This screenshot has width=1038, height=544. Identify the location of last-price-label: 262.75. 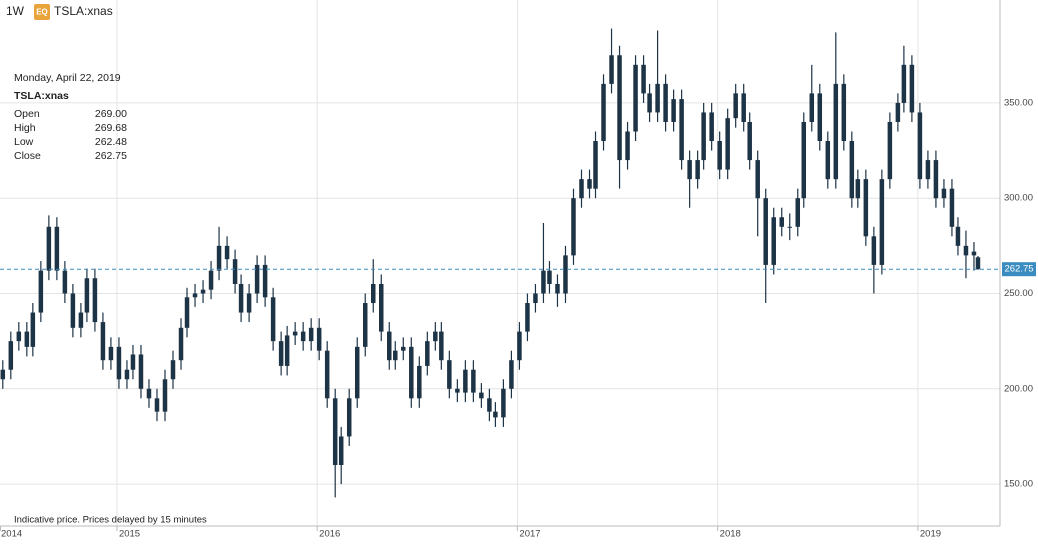
(1018, 269).